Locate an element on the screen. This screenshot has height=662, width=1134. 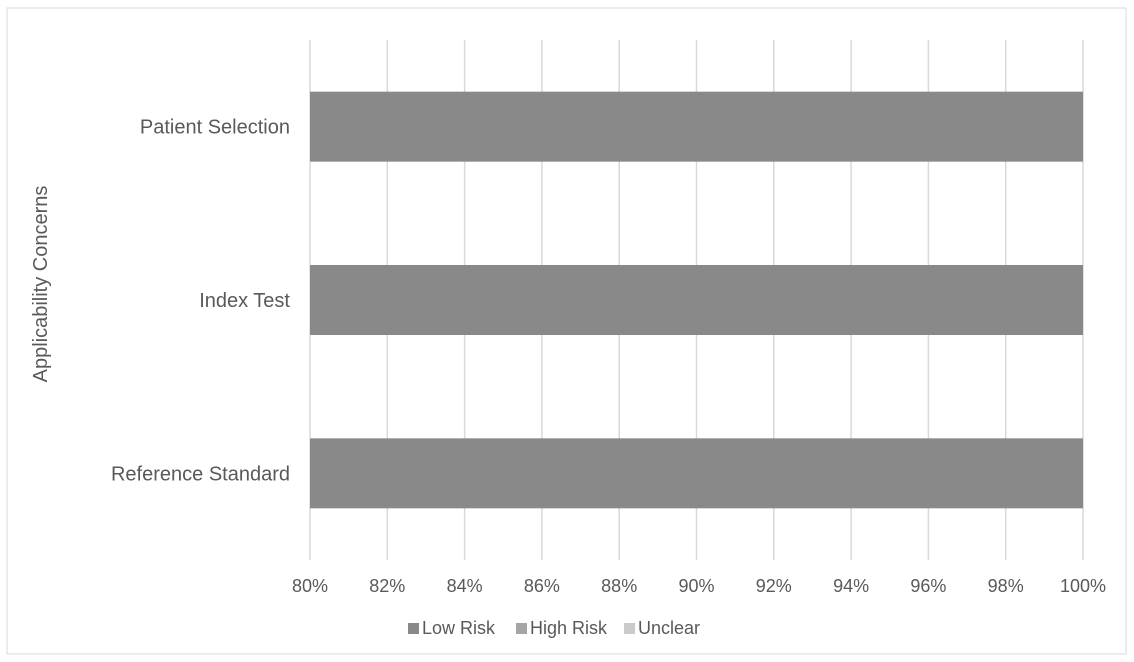
legend-label-unclear: Unclear is located at coordinates (669, 628).